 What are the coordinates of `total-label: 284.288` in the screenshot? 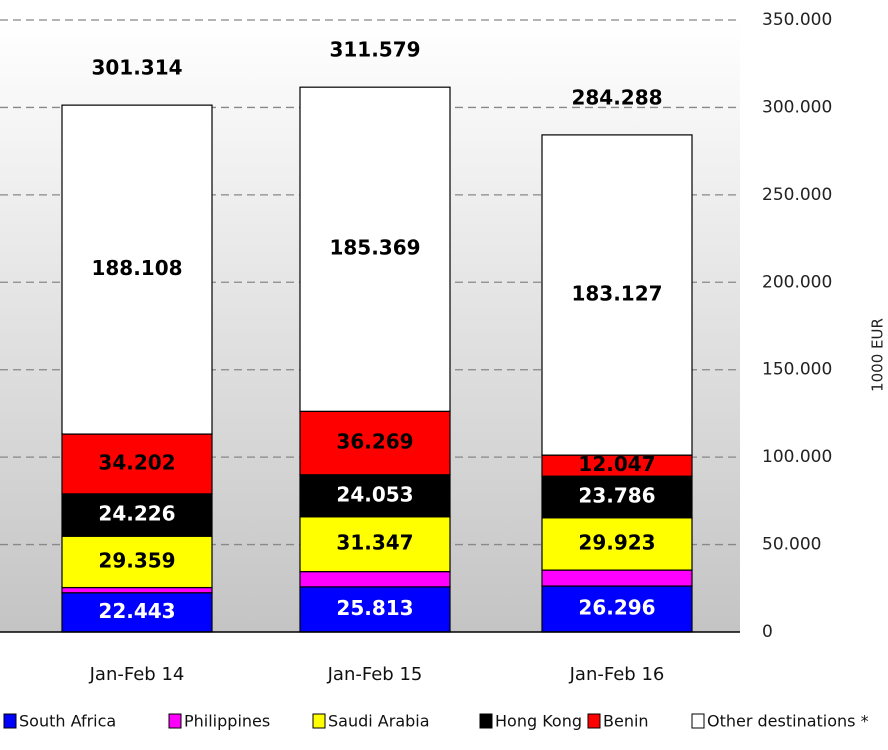 It's located at (616, 97).